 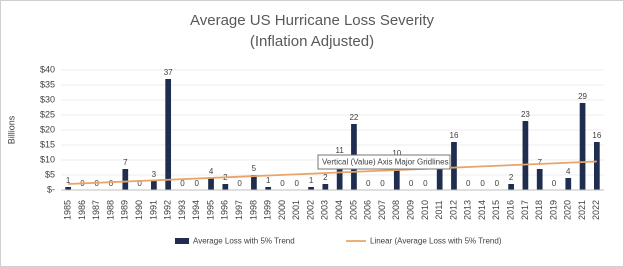 I want to click on x-tick-label: 2022, so click(x=596, y=210).